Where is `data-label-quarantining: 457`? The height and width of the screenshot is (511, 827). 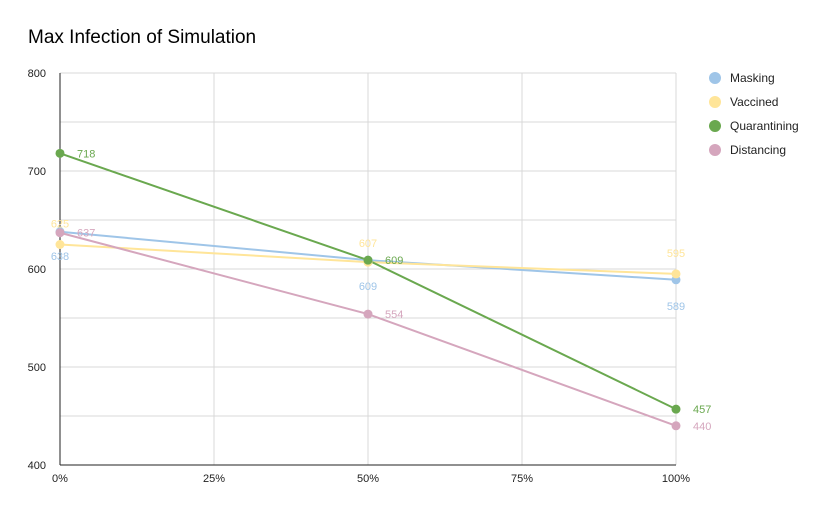
data-label-quarantining: 457 is located at coordinates (702, 410).